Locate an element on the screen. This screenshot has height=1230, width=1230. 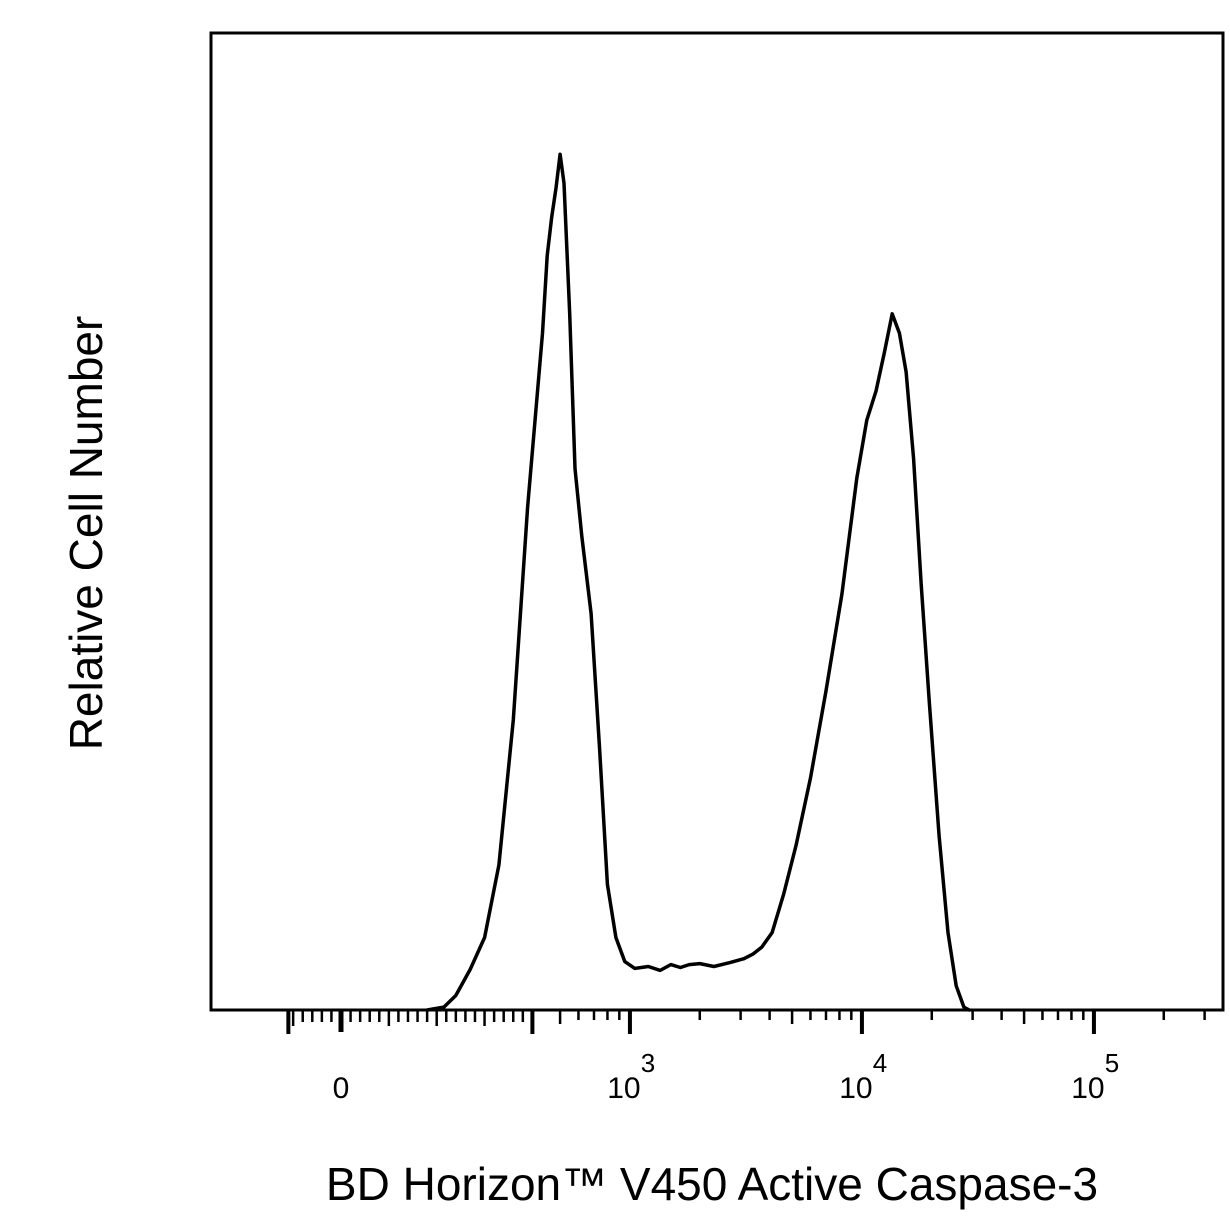
x-tick-label: 0 is located at coordinates (341, 1088).